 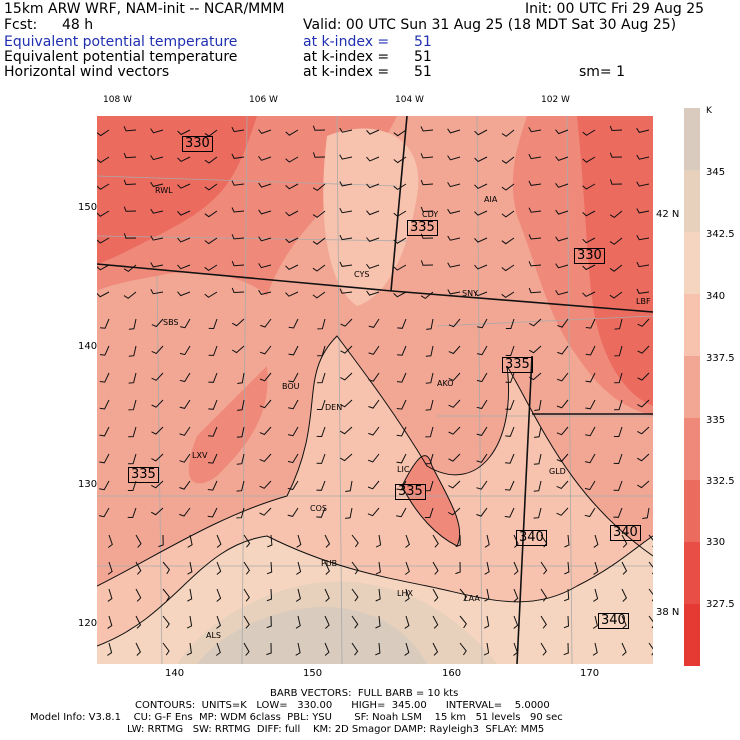 I want to click on lon-label-106w: 106 W, so click(x=263, y=100).